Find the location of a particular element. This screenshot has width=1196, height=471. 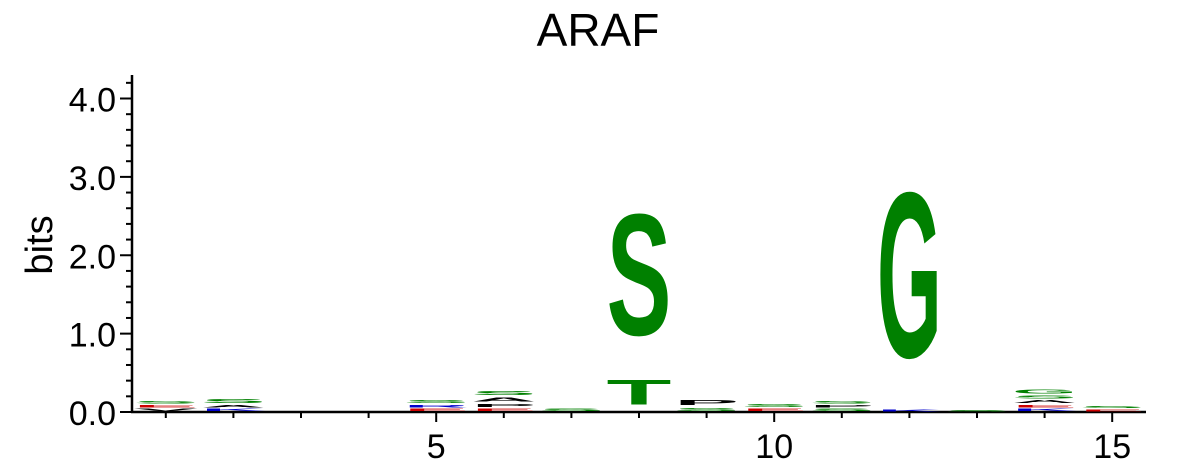

y-tick-label: 2.0 is located at coordinates (92, 257).